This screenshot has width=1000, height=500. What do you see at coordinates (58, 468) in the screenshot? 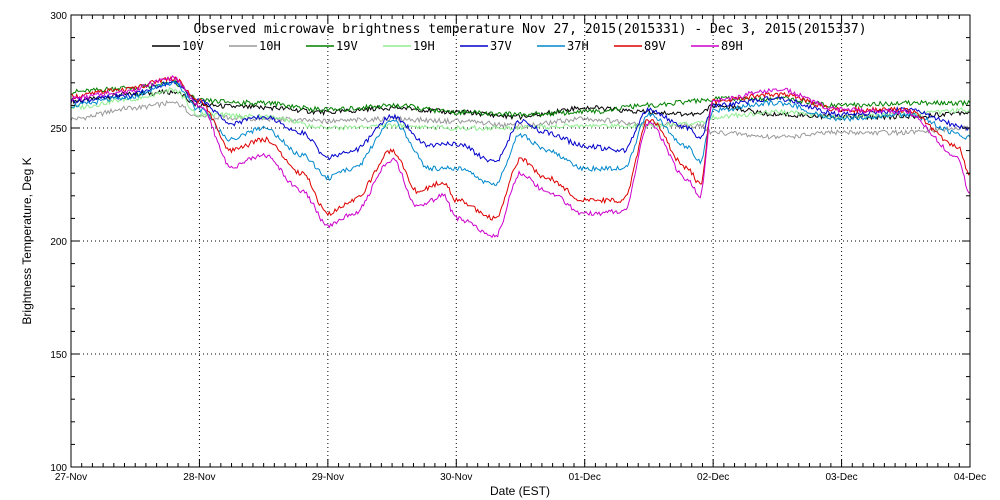
I see `y-tick-label: 100` at bounding box center [58, 468].